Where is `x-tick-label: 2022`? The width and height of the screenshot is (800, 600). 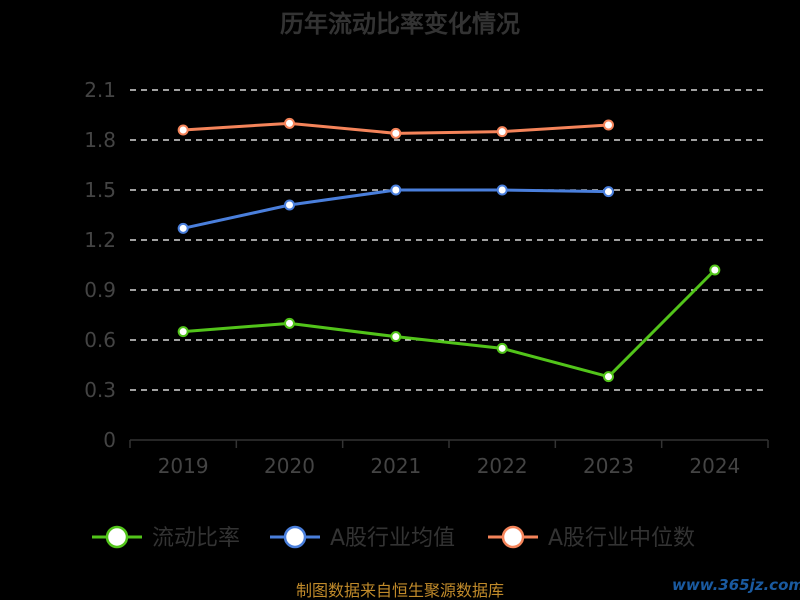
x-tick-label: 2022 is located at coordinates (502, 466).